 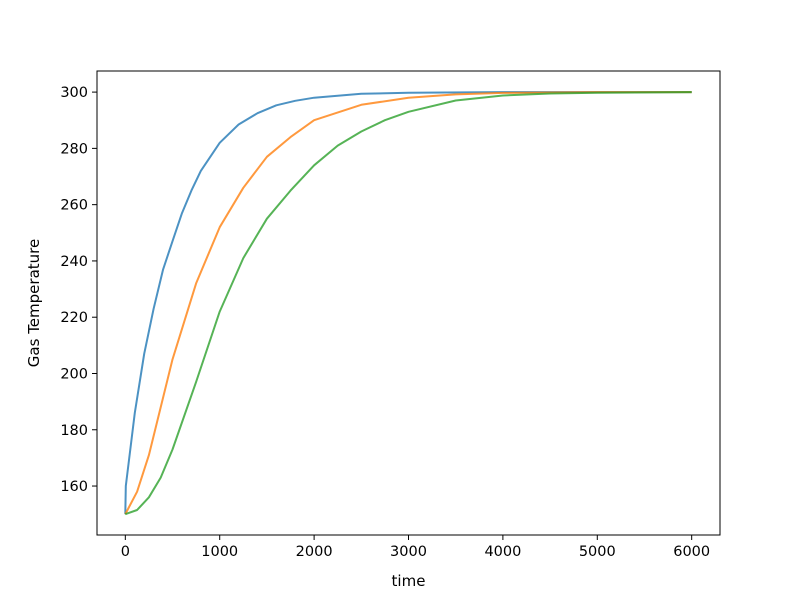 What do you see at coordinates (74, 206) in the screenshot?
I see `y-tick-label: 260` at bounding box center [74, 206].